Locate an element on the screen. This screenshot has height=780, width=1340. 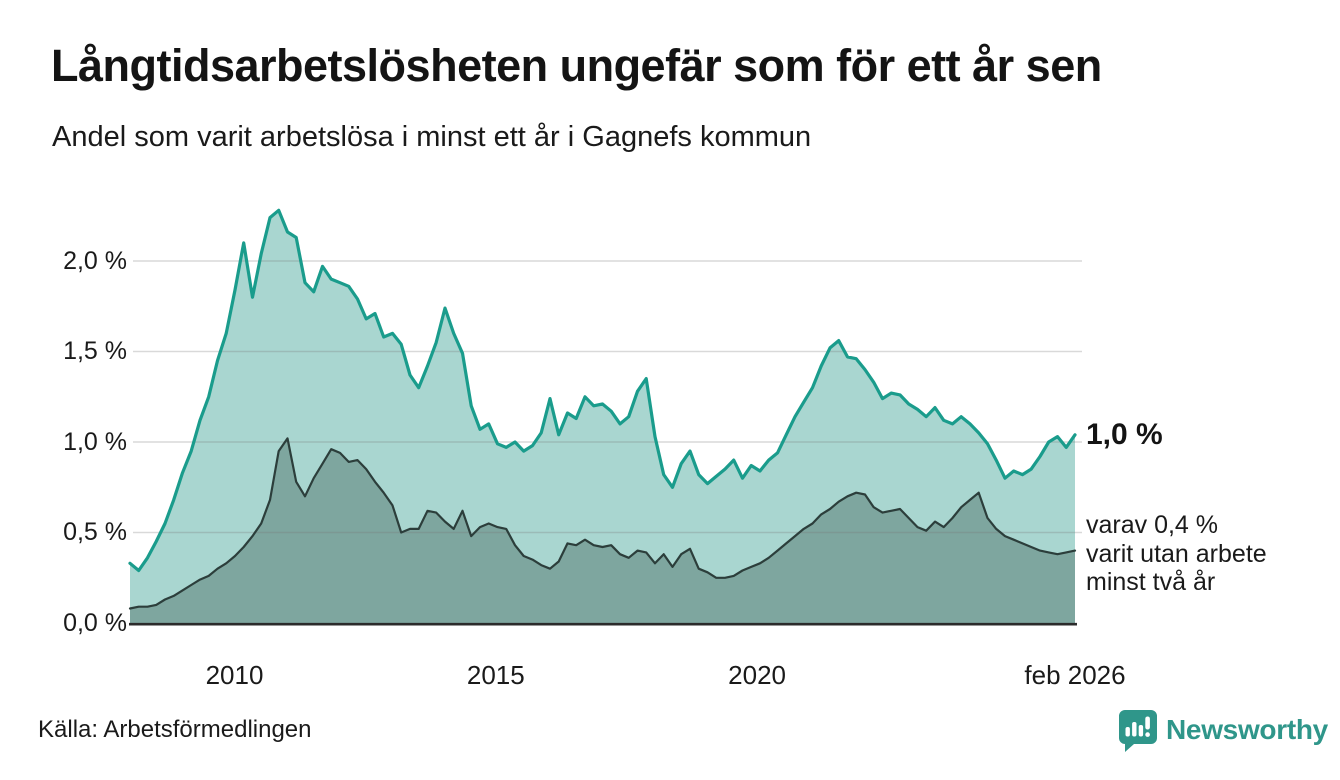
secondary-annotation-line1: varav 0,4 % is located at coordinates (1152, 525).